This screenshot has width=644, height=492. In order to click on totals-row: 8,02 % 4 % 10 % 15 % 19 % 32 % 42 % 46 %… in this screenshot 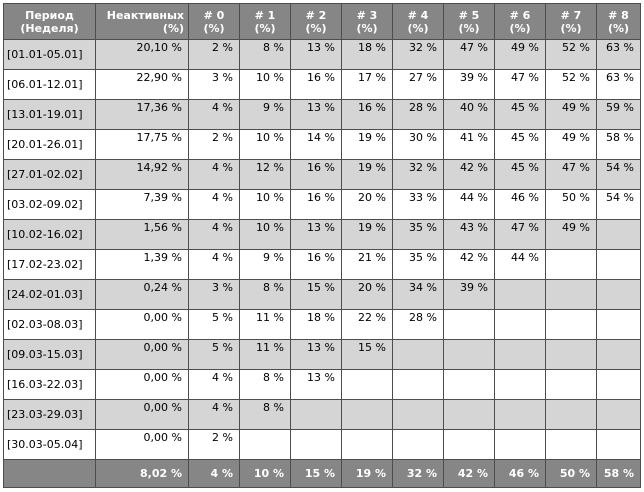, I will do `click(322, 473)`.